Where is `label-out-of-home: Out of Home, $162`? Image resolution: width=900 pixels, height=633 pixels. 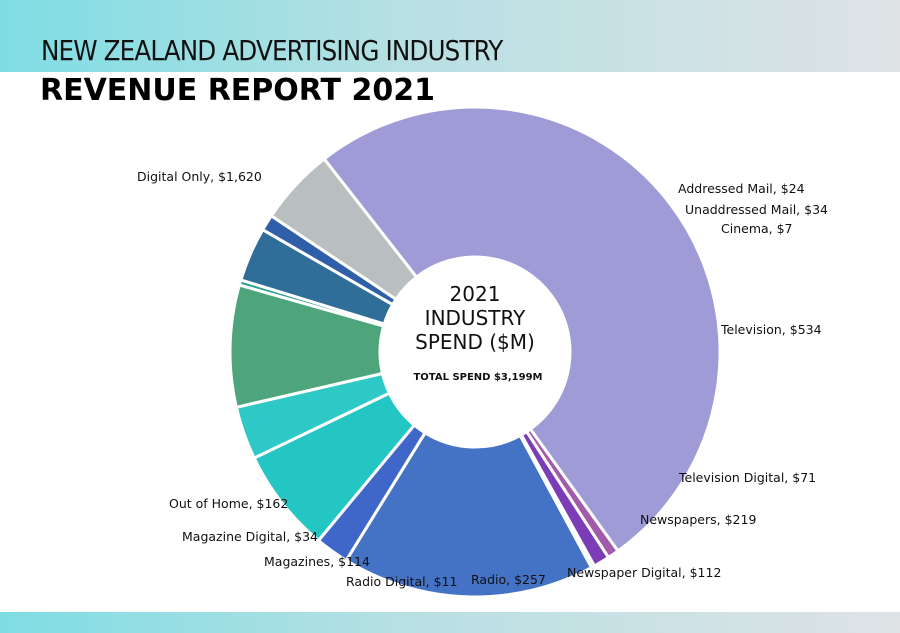 label-out-of-home: Out of Home, $162 is located at coordinates (228, 503).